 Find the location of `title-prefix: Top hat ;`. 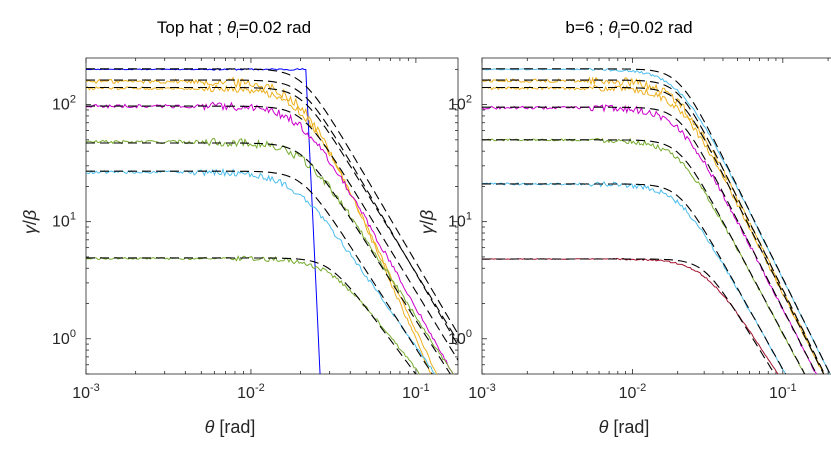

title-prefix: Top hat ; is located at coordinates (192, 27).